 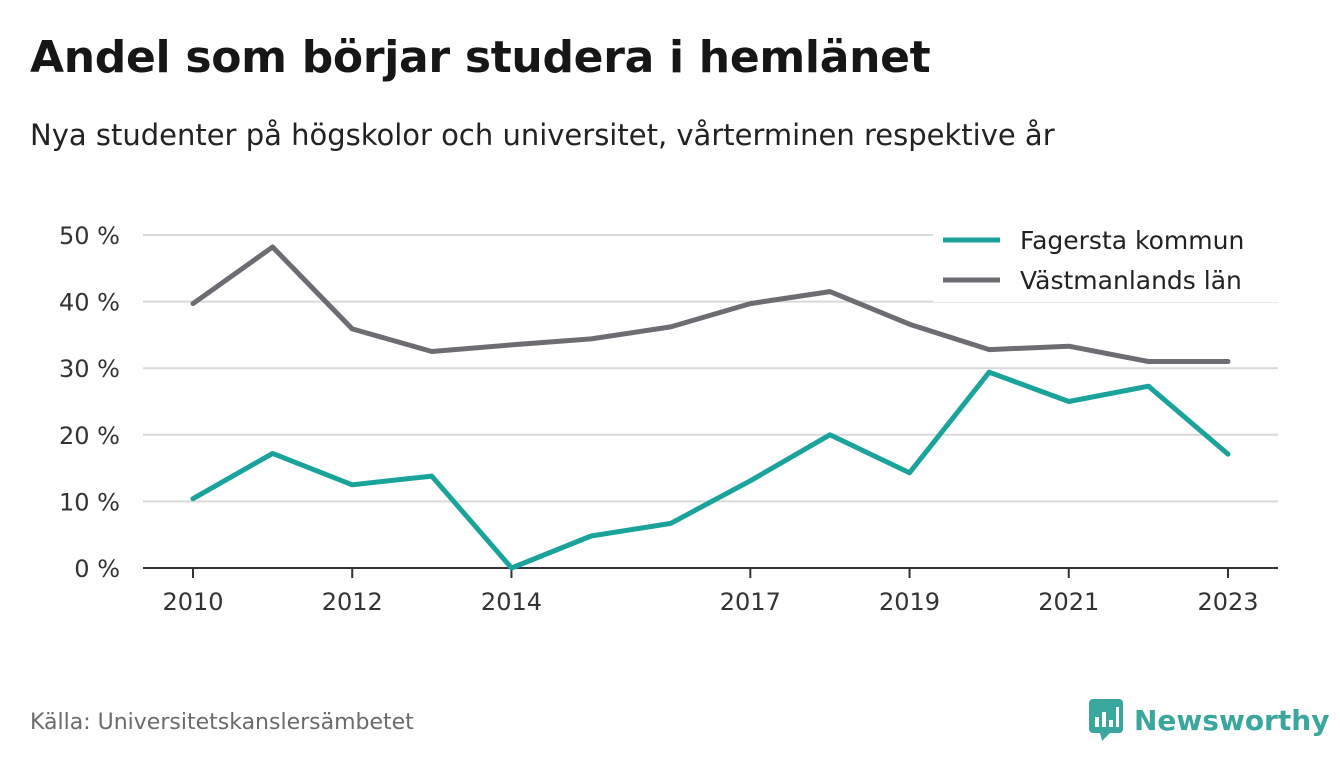 What do you see at coordinates (352, 602) in the screenshot?
I see `x-tick-label: 2012` at bounding box center [352, 602].